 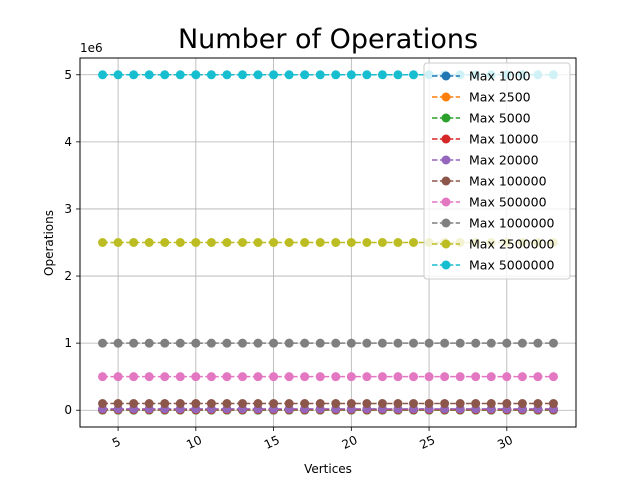 I want to click on x-tick-label: 10, so click(x=194, y=442).